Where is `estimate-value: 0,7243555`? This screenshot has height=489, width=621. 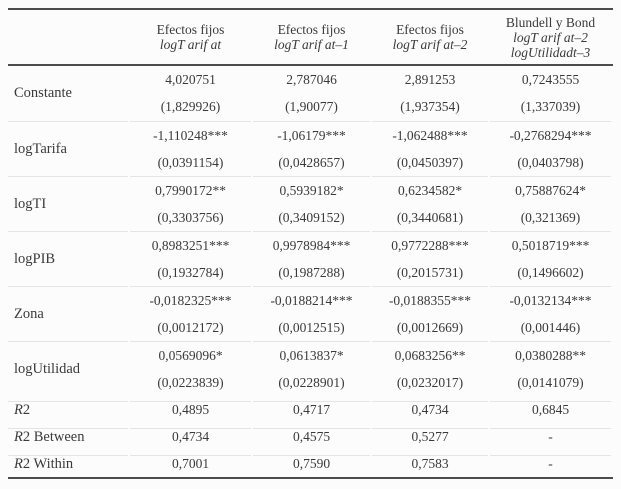 estimate-value: 0,7243555 is located at coordinates (550, 79).